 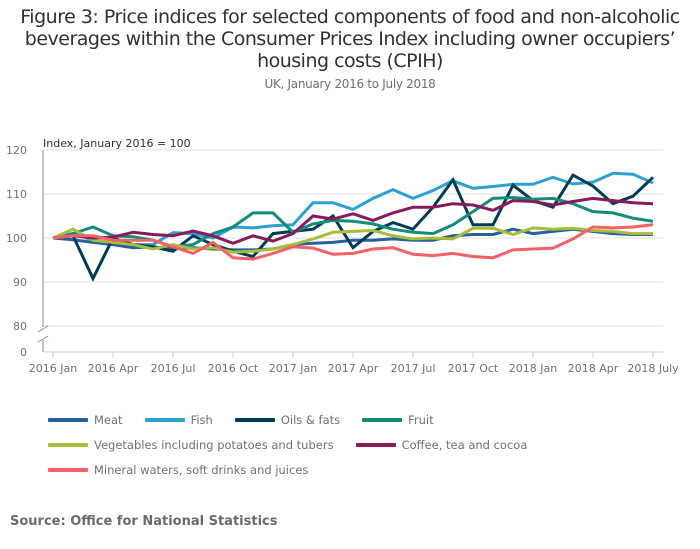 I want to click on y-axis-label: Index, January 2016 = 100, so click(x=117, y=143).